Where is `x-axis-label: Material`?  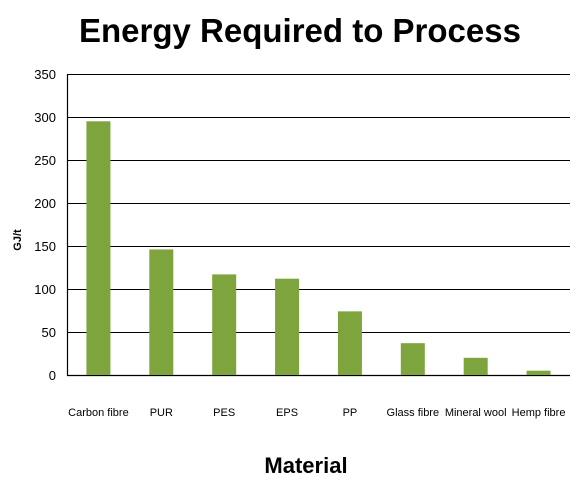
x-axis-label: Material is located at coordinates (305, 465).